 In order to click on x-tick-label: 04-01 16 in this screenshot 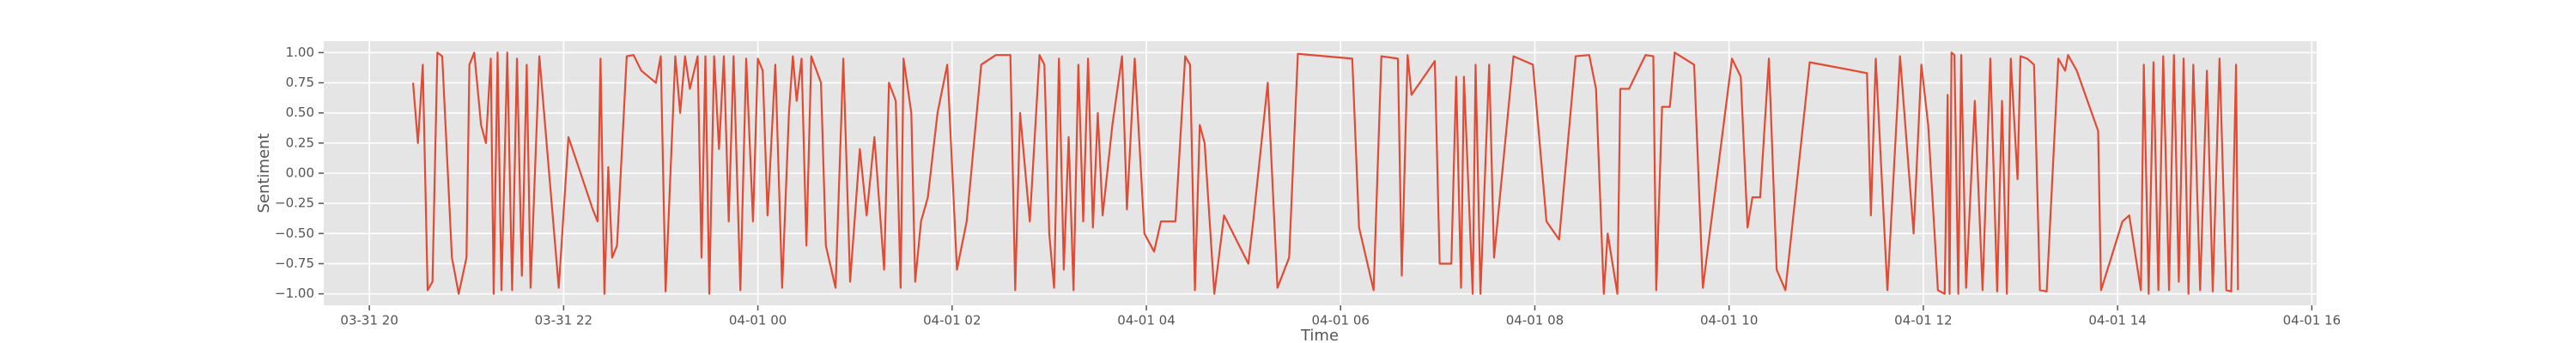, I will do `click(2312, 321)`.